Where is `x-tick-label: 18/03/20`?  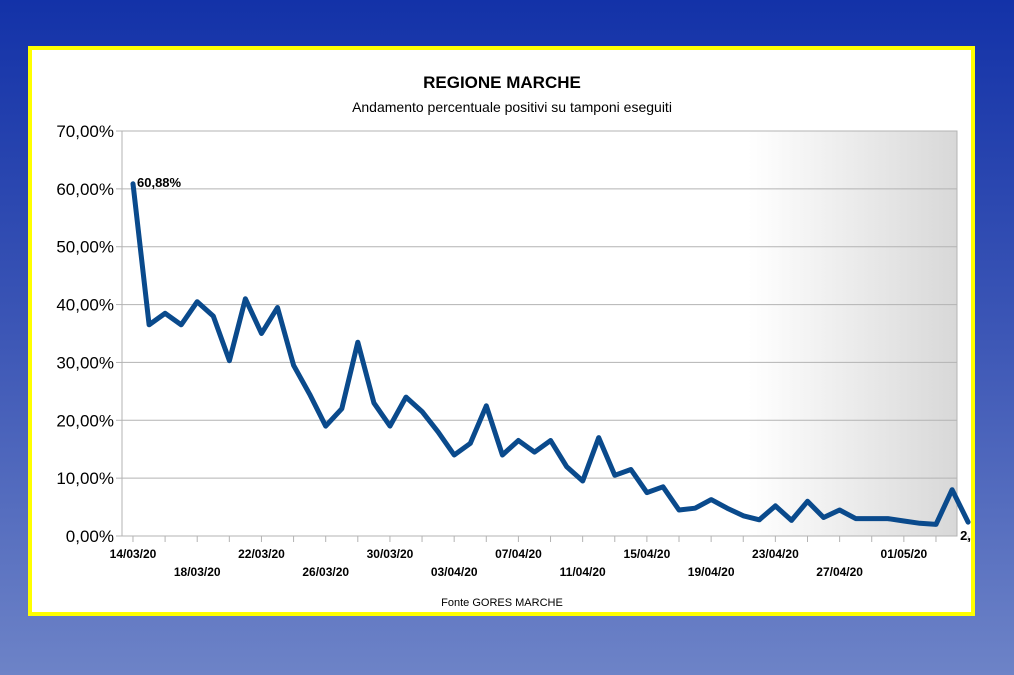
x-tick-label: 18/03/20 is located at coordinates (197, 572).